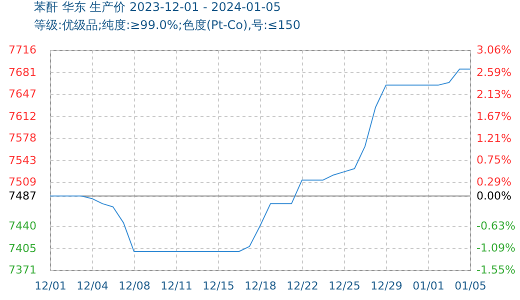 The image size is (520, 300). What do you see at coordinates (494, 160) in the screenshot?
I see `y2-tick-label: 0.75%` at bounding box center [494, 160].